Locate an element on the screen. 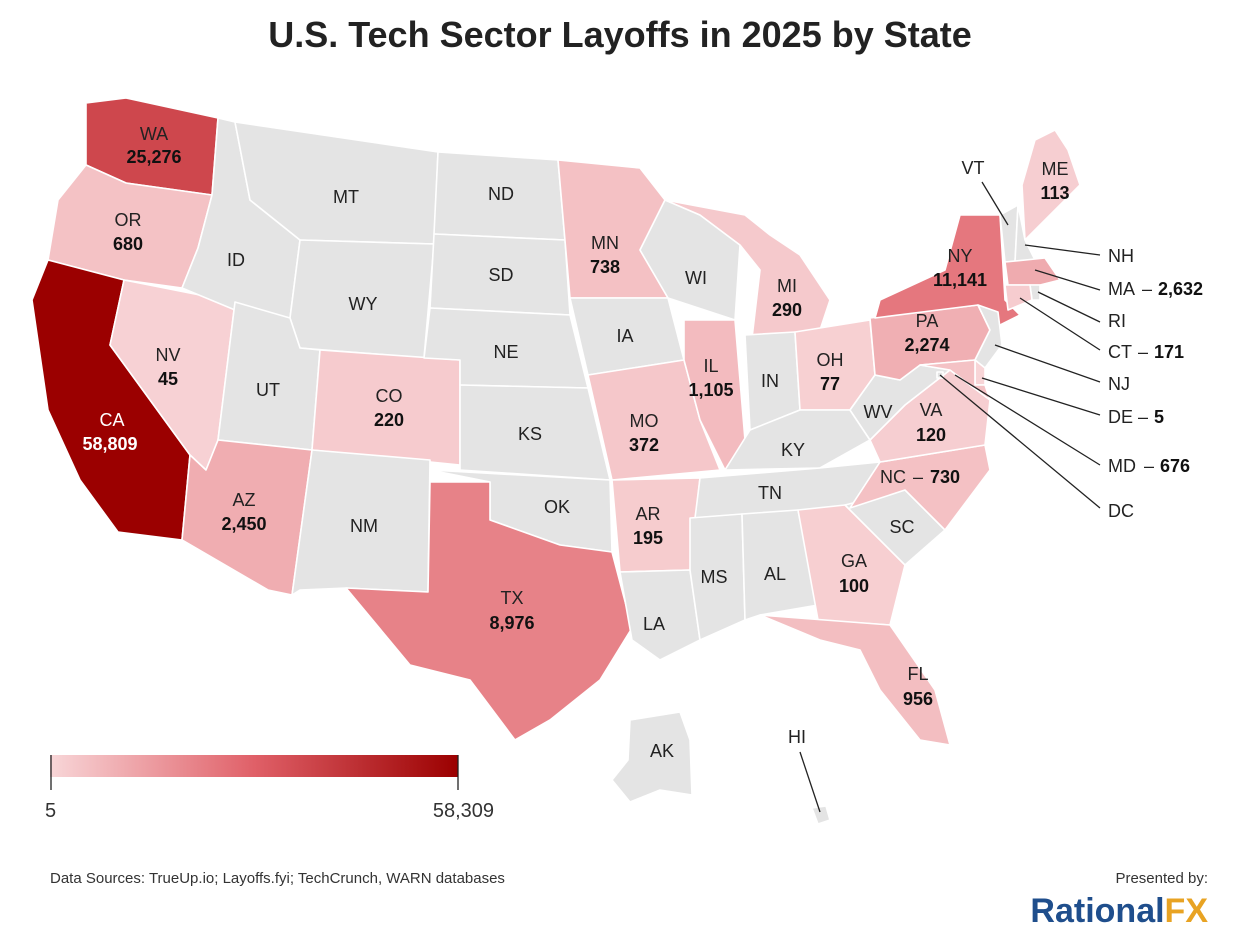 The image size is (1240, 952). state-label-NM: NM is located at coordinates (364, 526).